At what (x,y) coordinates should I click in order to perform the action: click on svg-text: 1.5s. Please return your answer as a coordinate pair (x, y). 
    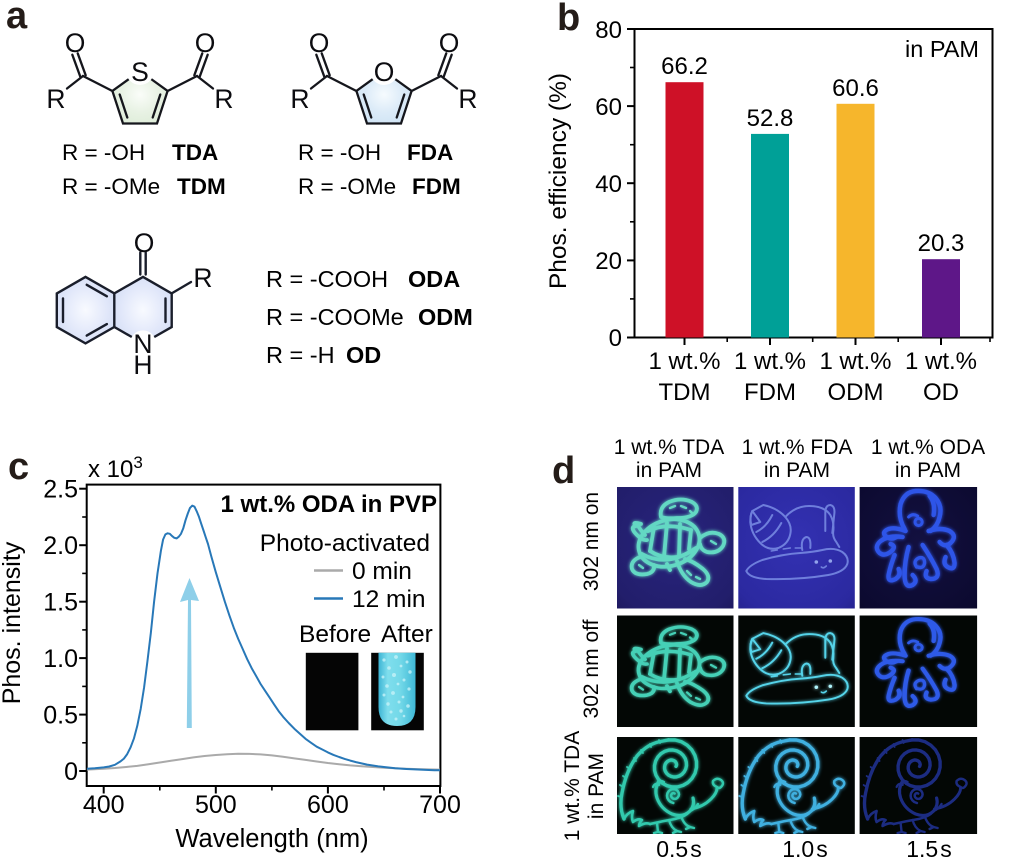
    Looking at the image, I should click on (928, 849).